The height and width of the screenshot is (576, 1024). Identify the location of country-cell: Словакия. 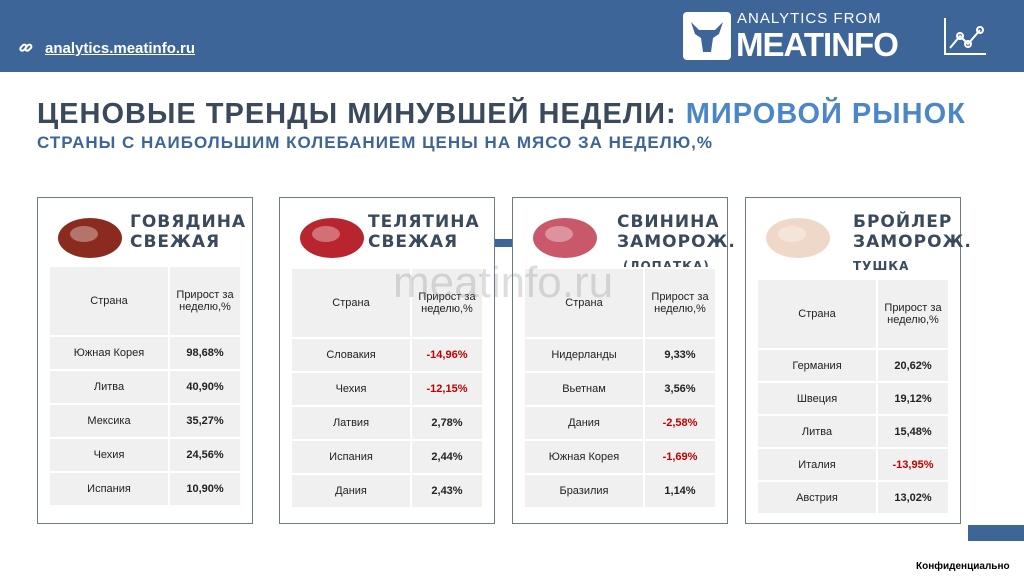
(351, 355).